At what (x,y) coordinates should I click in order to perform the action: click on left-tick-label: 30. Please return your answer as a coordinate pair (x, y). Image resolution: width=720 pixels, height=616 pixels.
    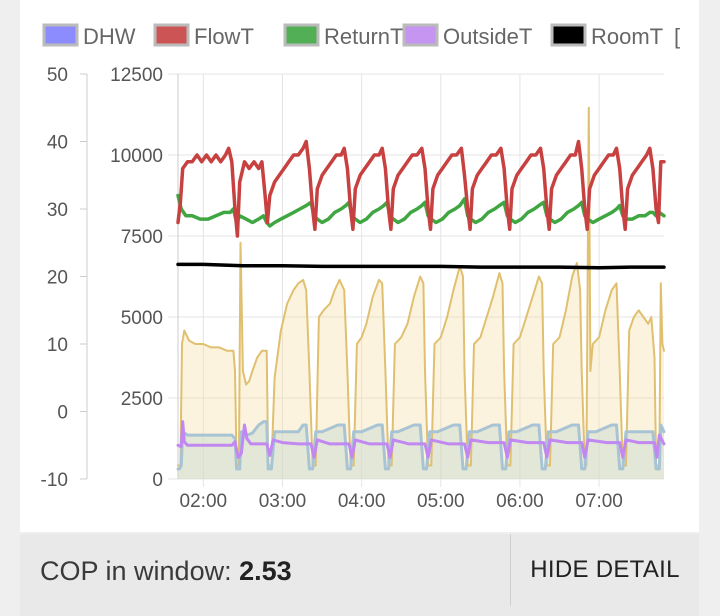
    Looking at the image, I should click on (57, 210).